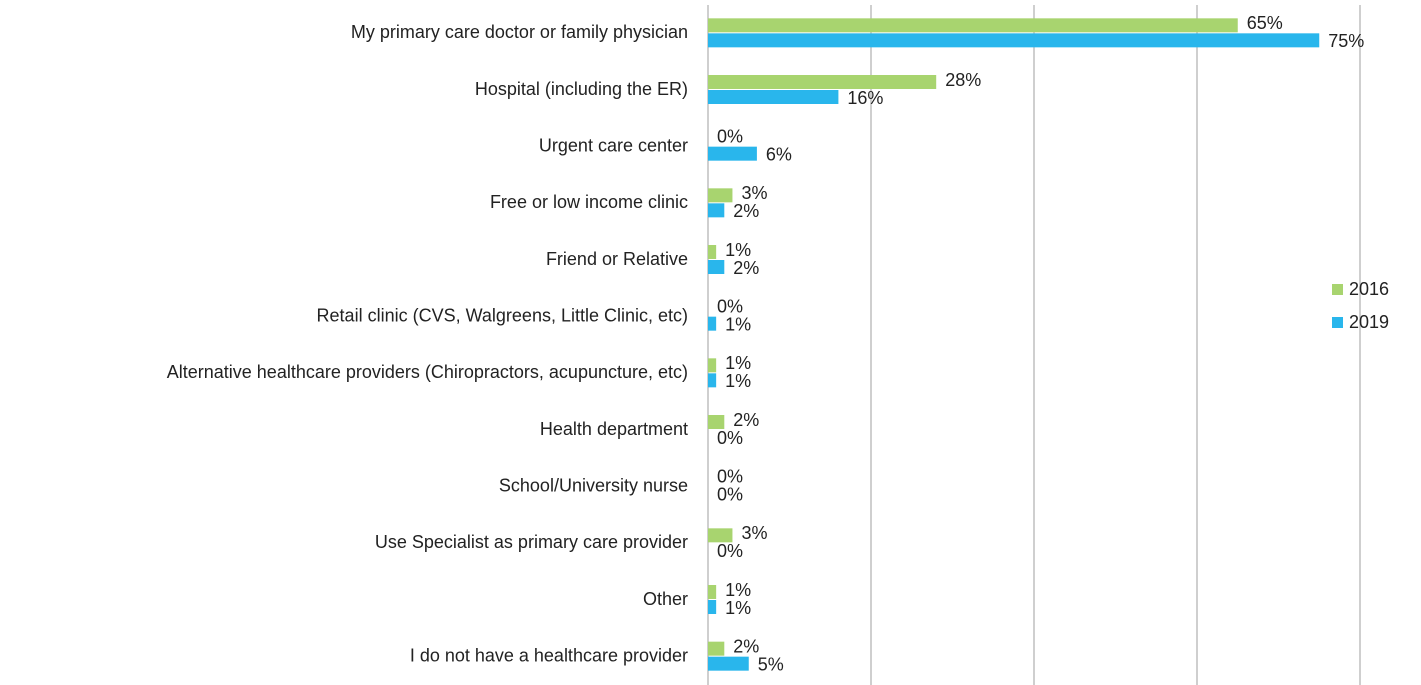  I want to click on legend-label: 2019, so click(1369, 322).